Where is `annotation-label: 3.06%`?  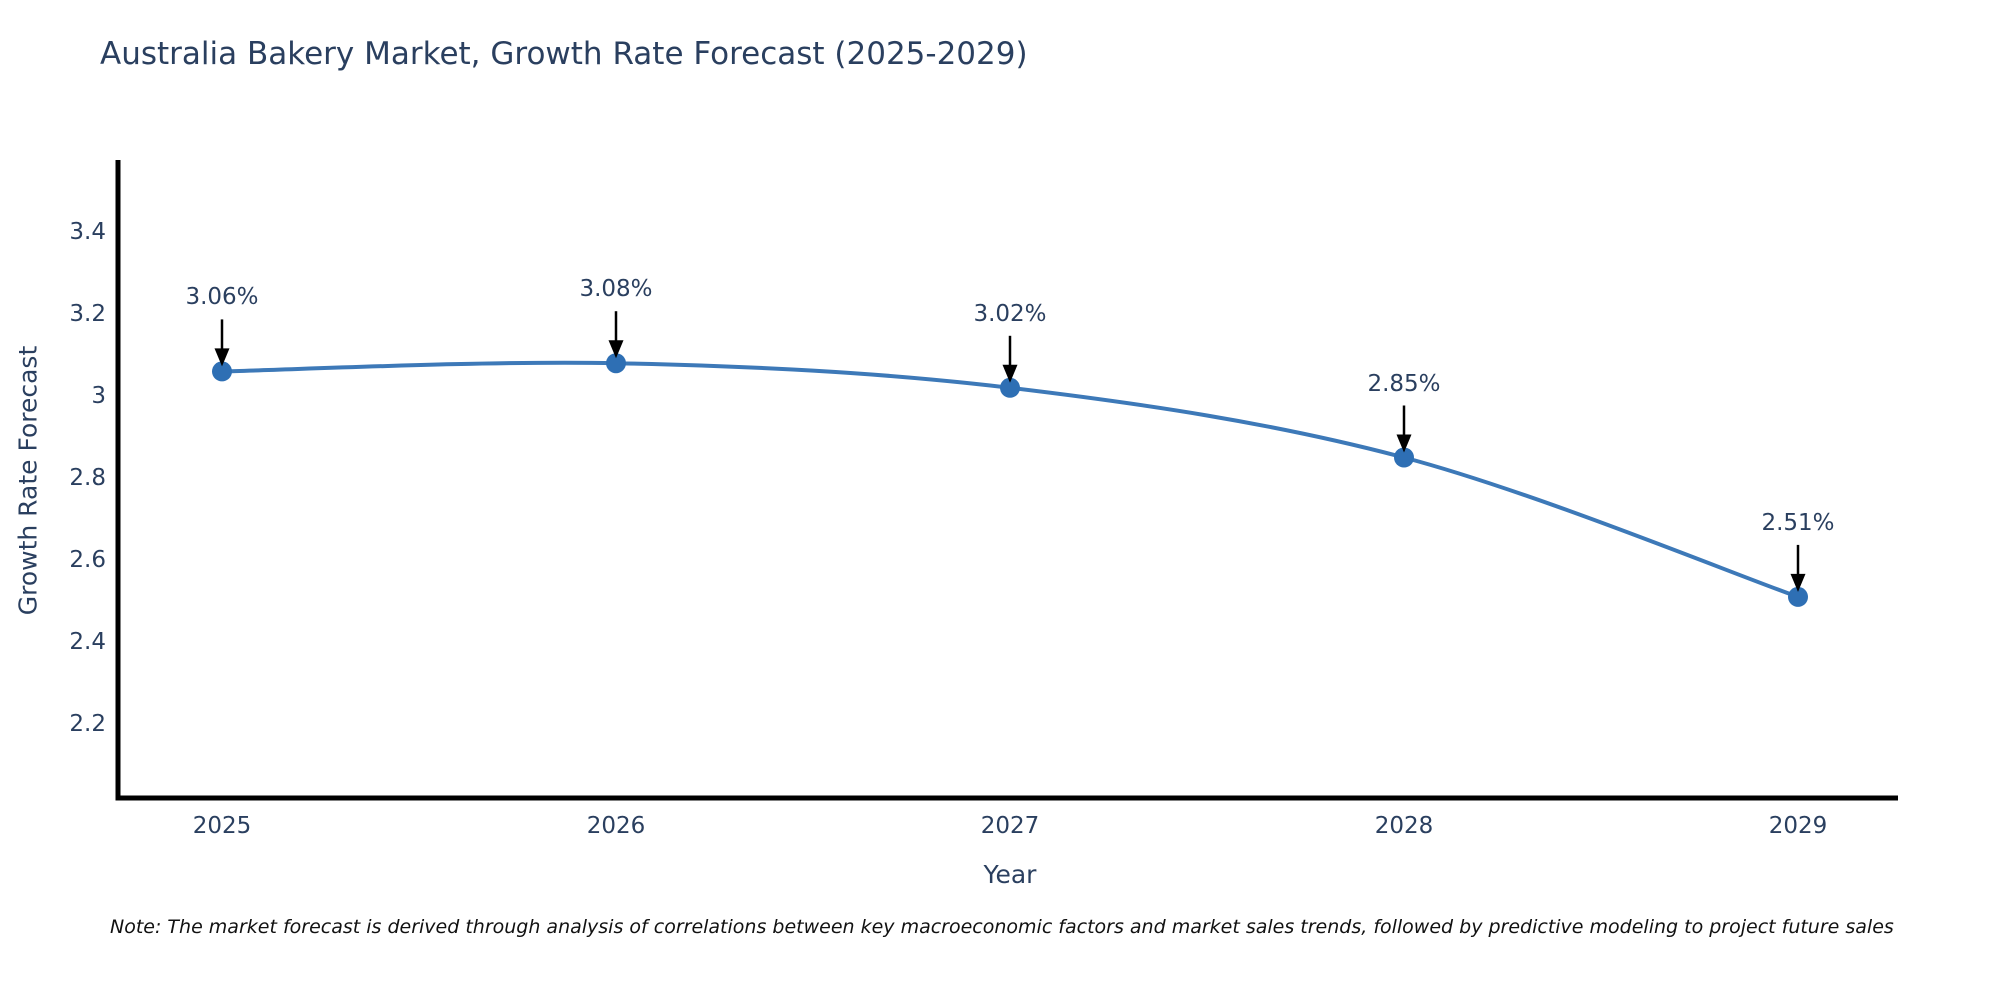
annotation-label: 3.06% is located at coordinates (222, 297).